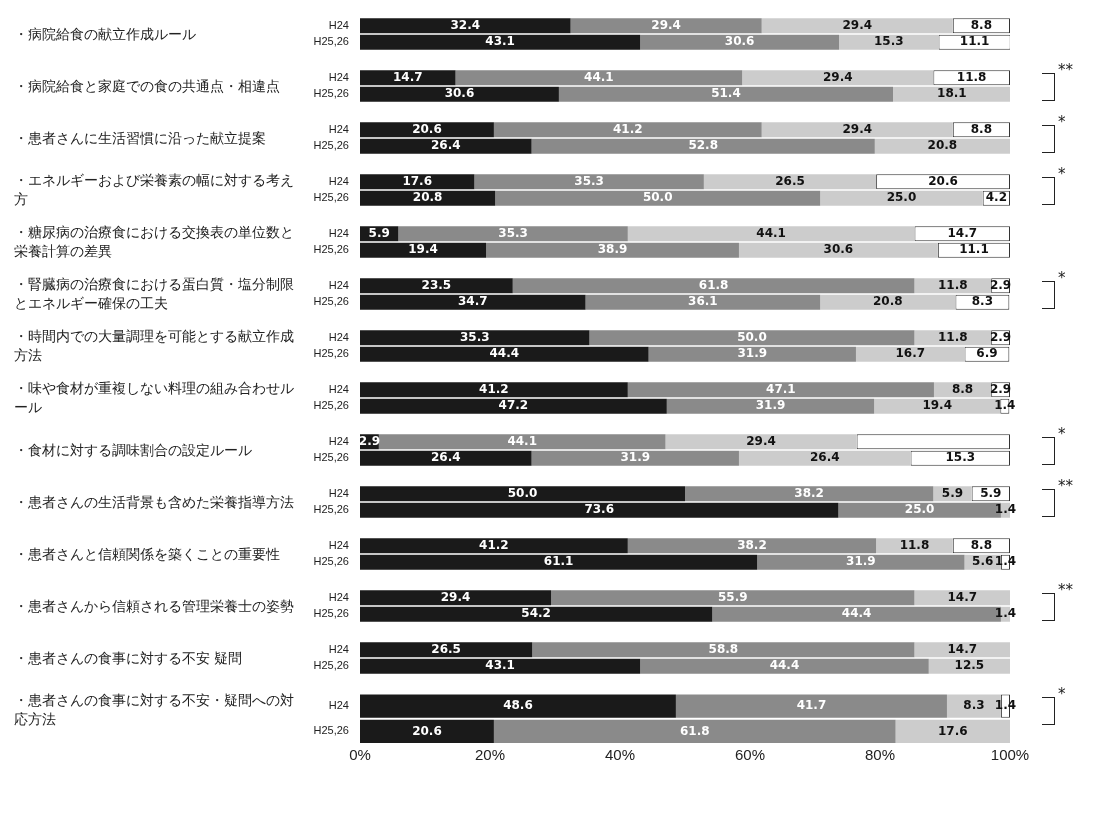 This screenshot has width=1100, height=837. I want to click on y-axis-title: ・腎臓病の治療食における蛋白質・塩分制限とエネルギー確保の工夫, so click(154, 294).